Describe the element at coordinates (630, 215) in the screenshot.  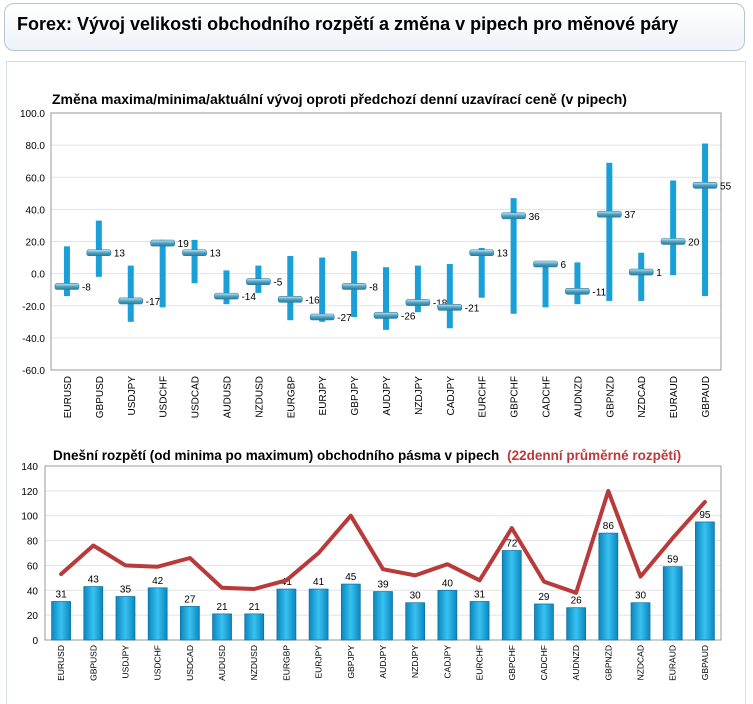
I see `chart1-data-label: 37` at that location.